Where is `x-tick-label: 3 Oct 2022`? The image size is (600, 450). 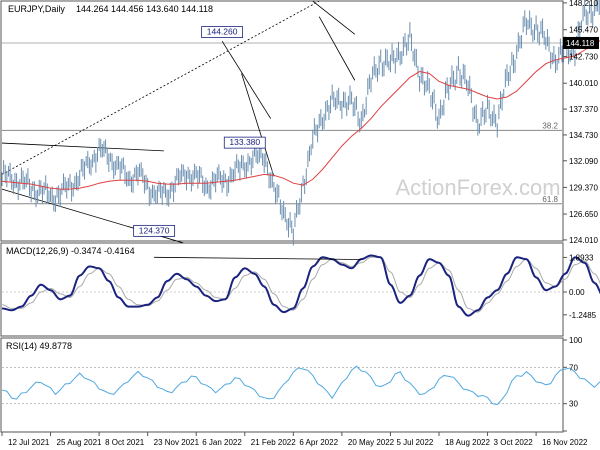
x-tick-label: 3 Oct 2022 is located at coordinates (514, 442).